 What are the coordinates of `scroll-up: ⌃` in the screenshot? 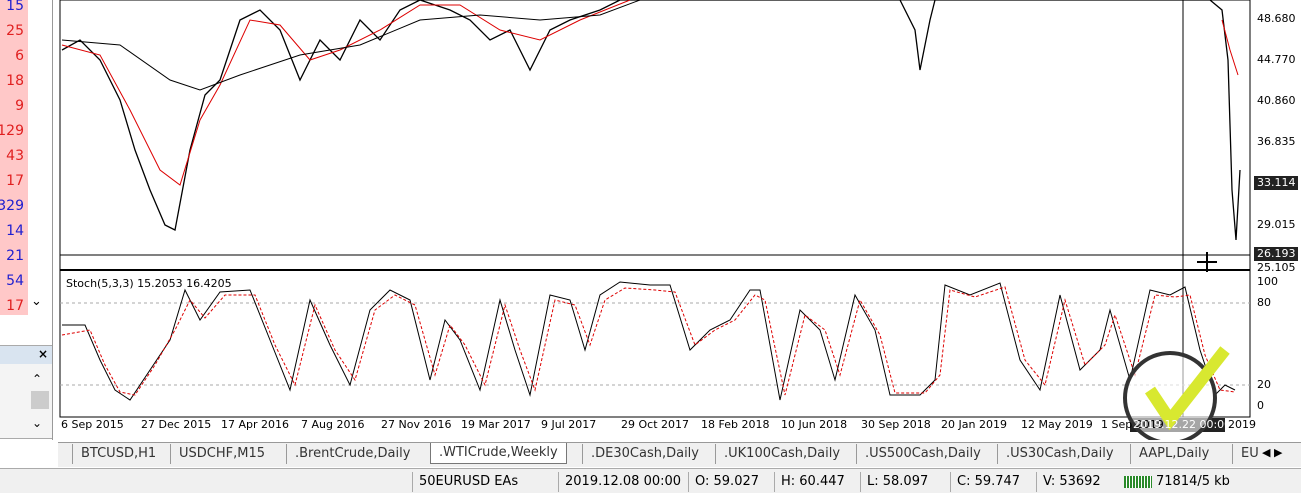 It's located at (37, 379).